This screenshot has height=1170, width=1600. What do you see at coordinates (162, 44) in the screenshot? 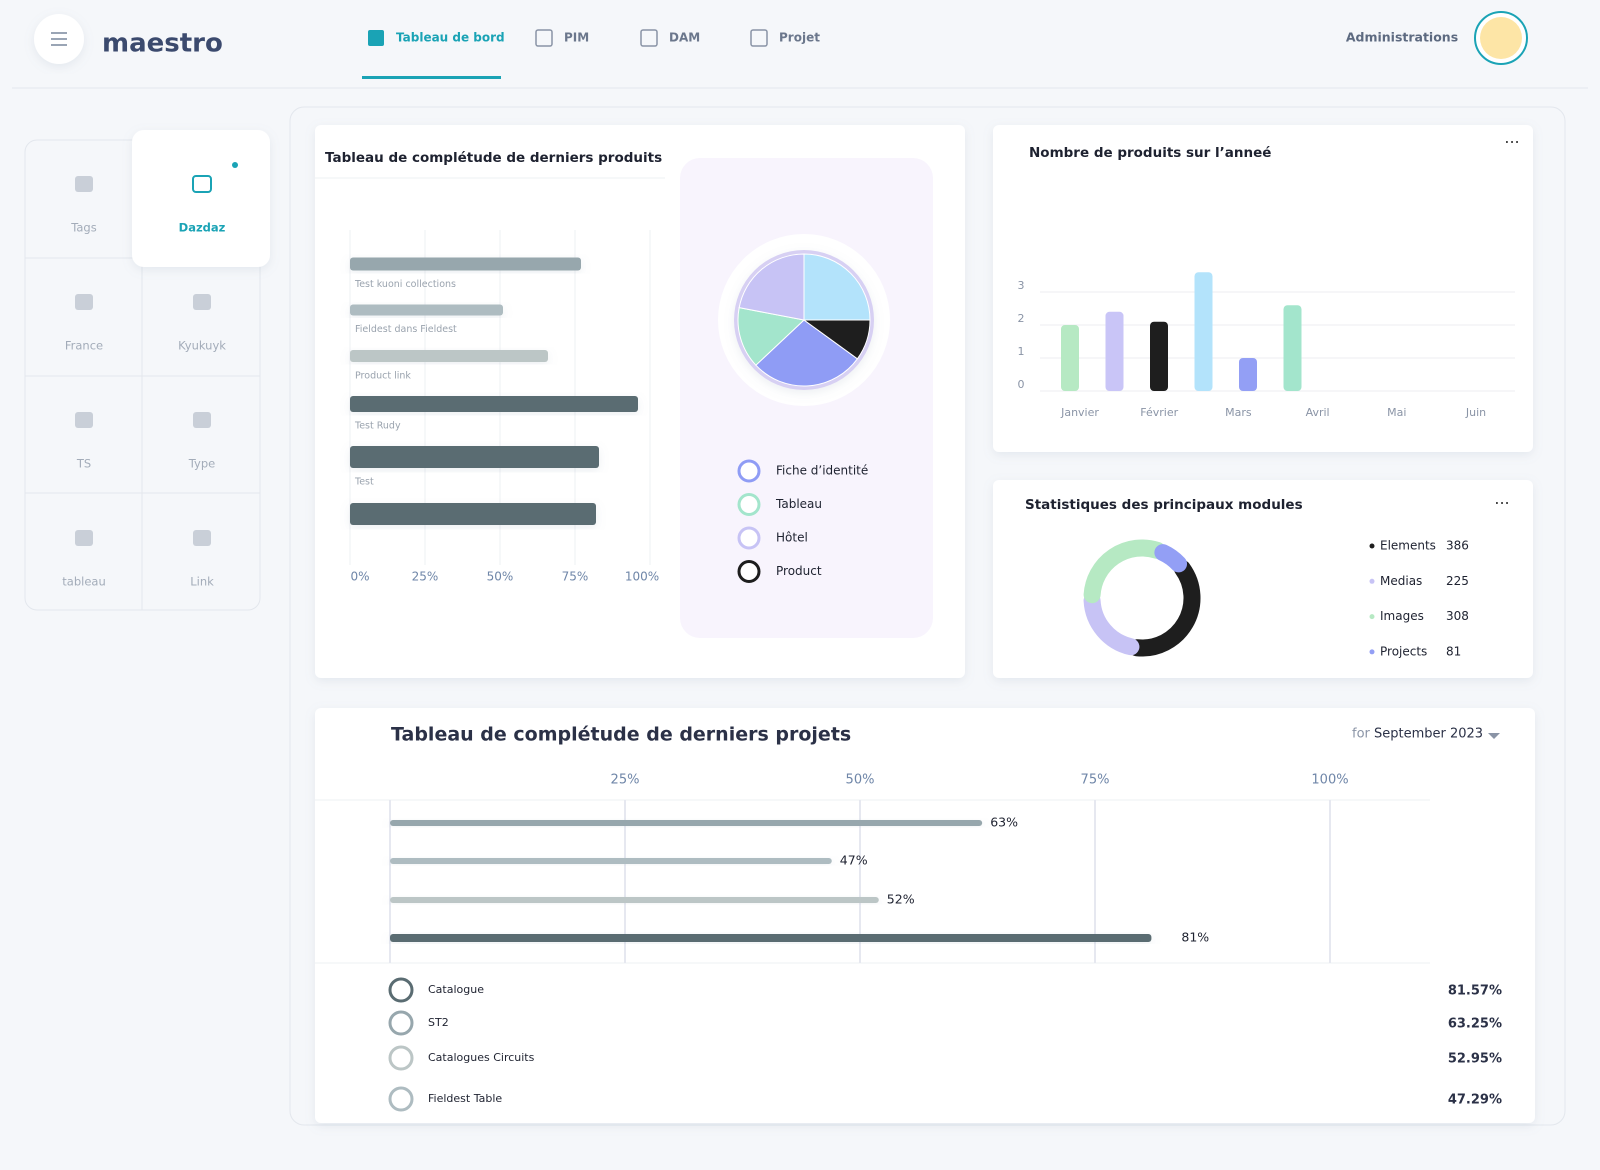
I see `logo: maestro` at bounding box center [162, 44].